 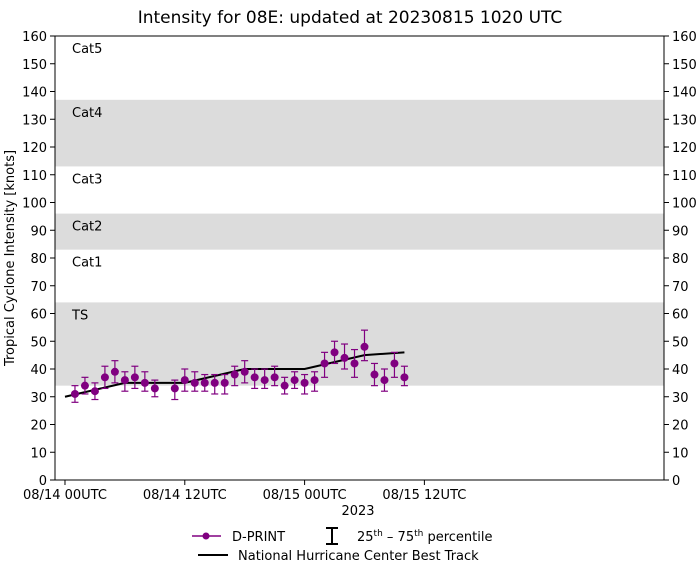 I want to click on y-axis-label: Tropical Cyclone Intensity [knots], so click(x=10, y=258).